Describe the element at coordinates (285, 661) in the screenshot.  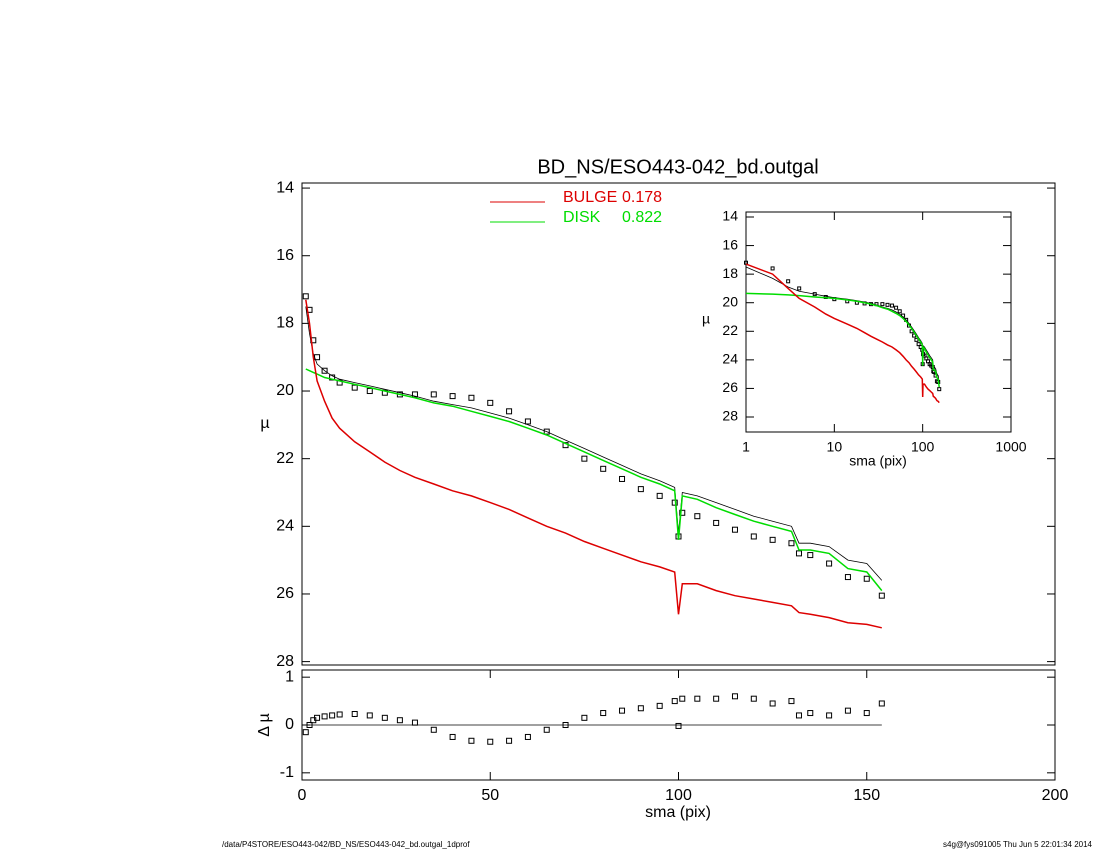
I see `y-tick-label: 28` at that location.